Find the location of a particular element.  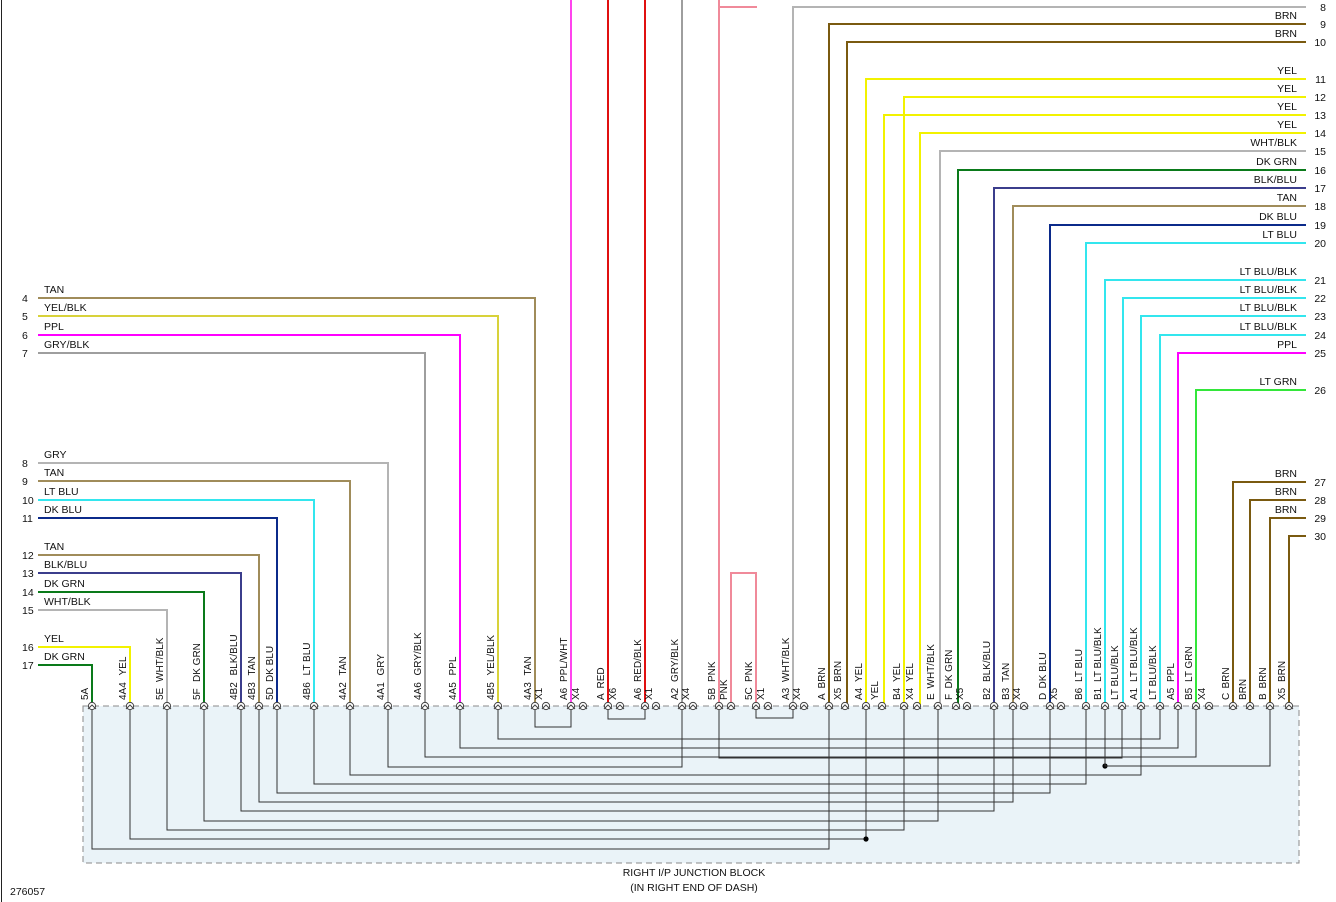

right-wire-label: BLK/BLU is located at coordinates (1275, 180).